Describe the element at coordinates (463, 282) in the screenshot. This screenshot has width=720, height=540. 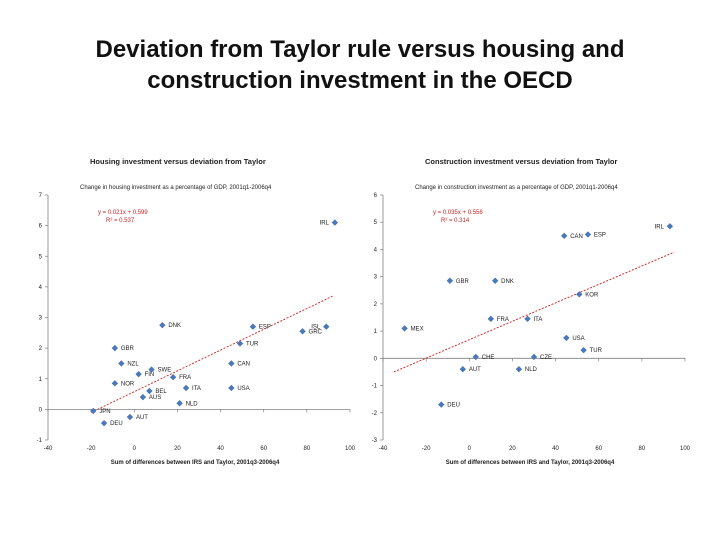
I see `point-label-gbr: GBR` at that location.